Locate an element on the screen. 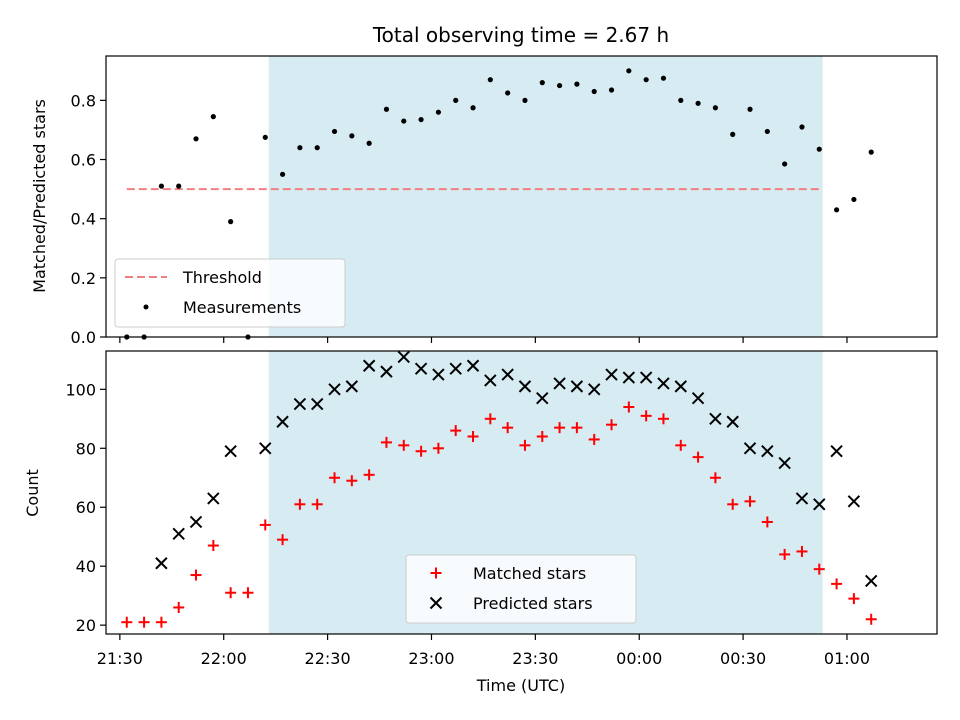  y-tick-label: 100 is located at coordinates (80, 389).